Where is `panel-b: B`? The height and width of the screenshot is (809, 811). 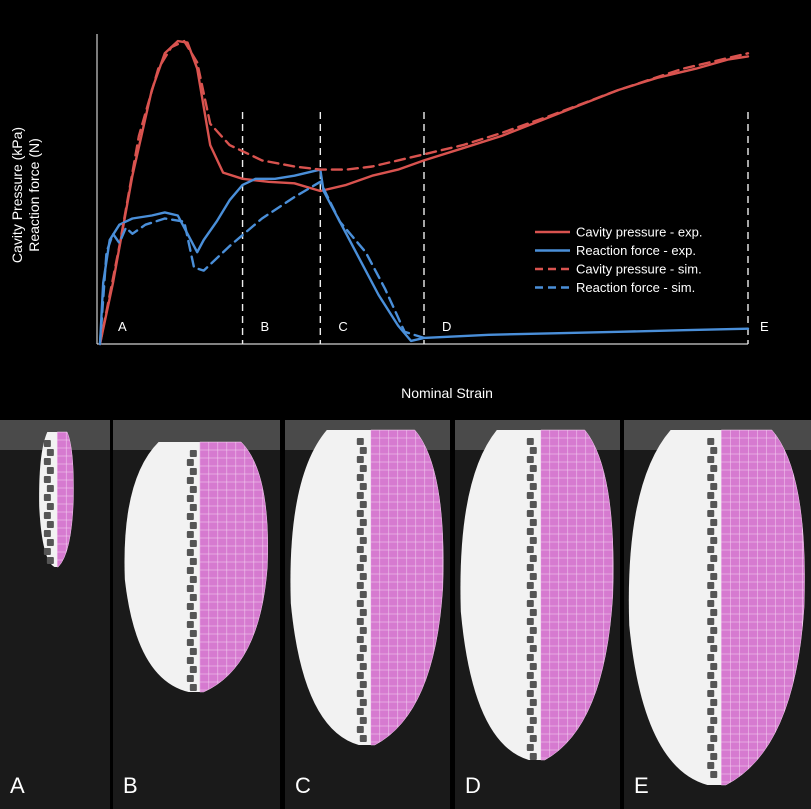
panel-b: B is located at coordinates (196, 614).